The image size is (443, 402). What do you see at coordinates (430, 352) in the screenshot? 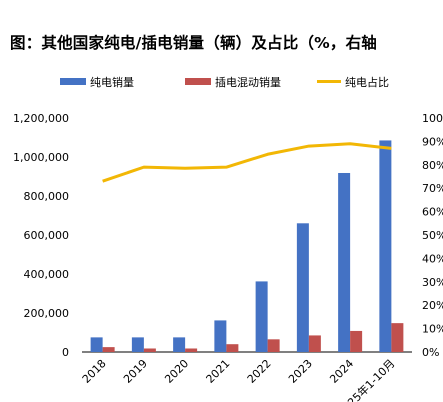
I see `y-right-tick-label: 0%` at bounding box center [430, 352].